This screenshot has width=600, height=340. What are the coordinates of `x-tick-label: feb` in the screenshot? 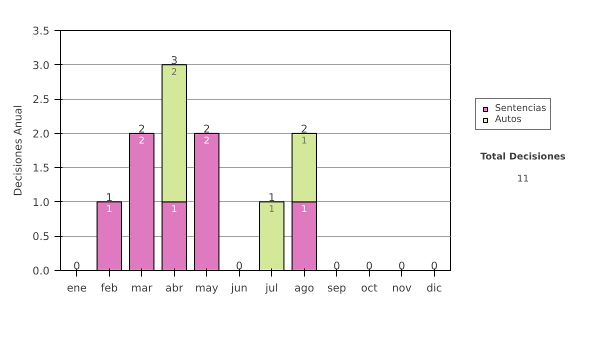 It's located at (109, 288).